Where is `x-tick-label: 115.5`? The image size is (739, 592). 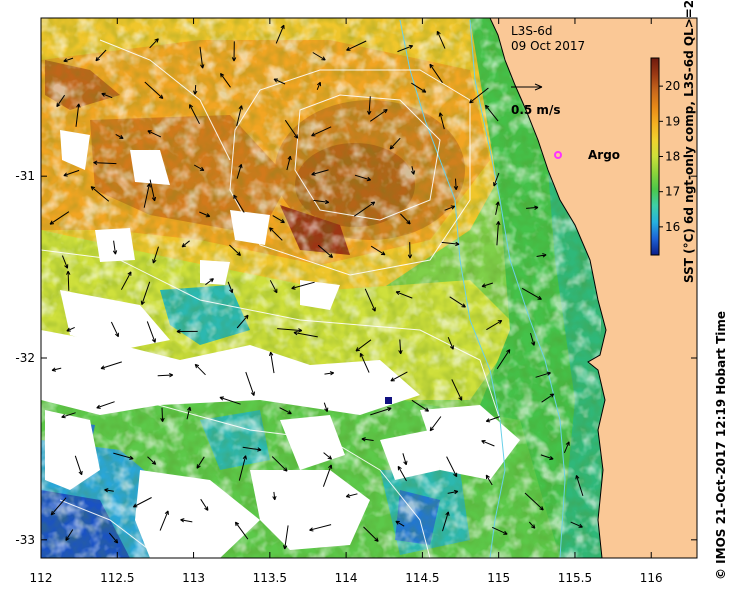 x-tick-label: 115.5 is located at coordinates (575, 578).